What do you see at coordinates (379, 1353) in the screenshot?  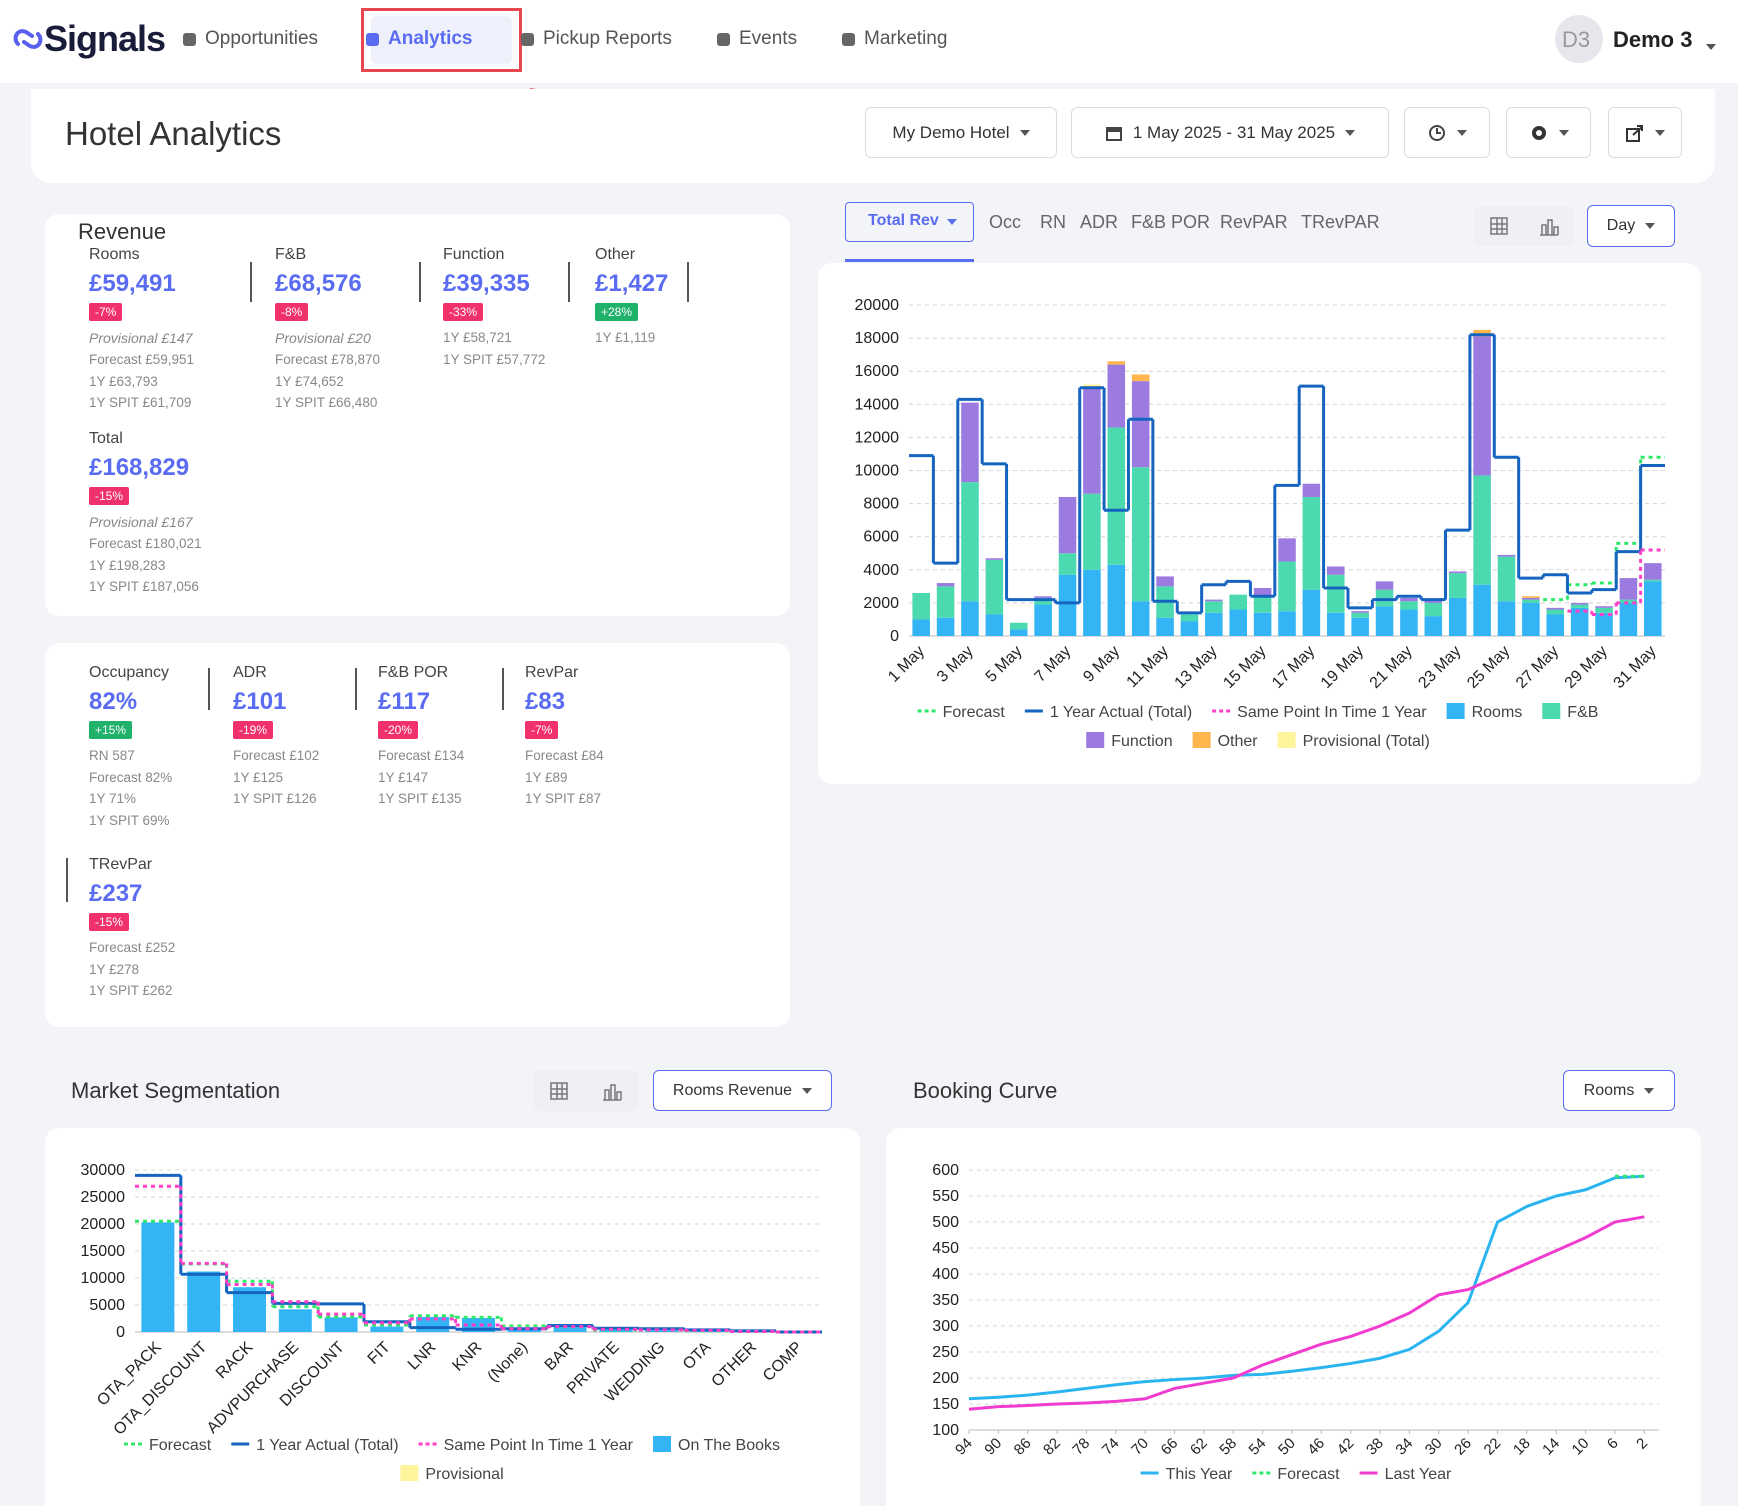 I see `x-tick-label: FIT` at bounding box center [379, 1353].